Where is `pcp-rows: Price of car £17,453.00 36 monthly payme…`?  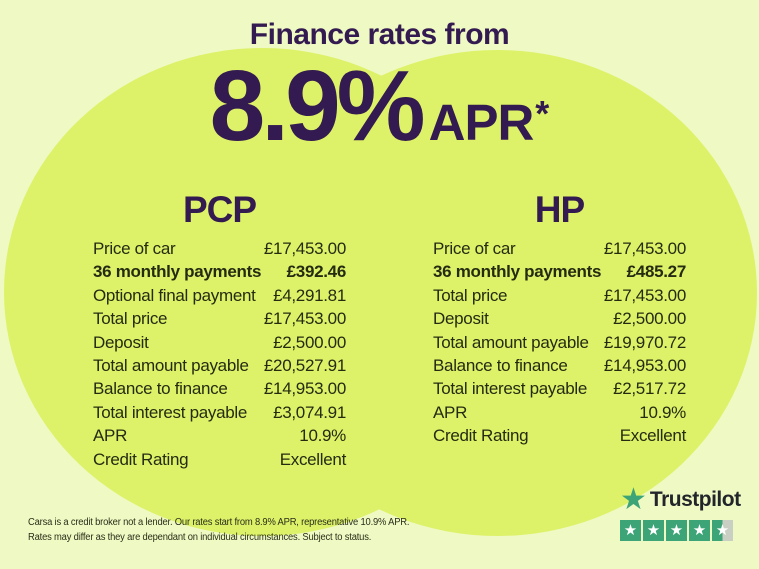 pcp-rows: Price of car £17,453.00 36 monthly payme… is located at coordinates (219, 354).